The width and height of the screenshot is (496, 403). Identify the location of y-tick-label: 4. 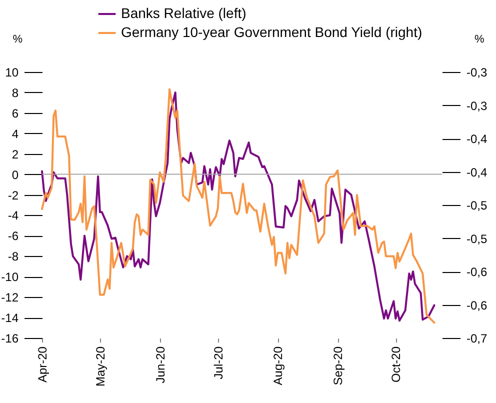
(15, 133).